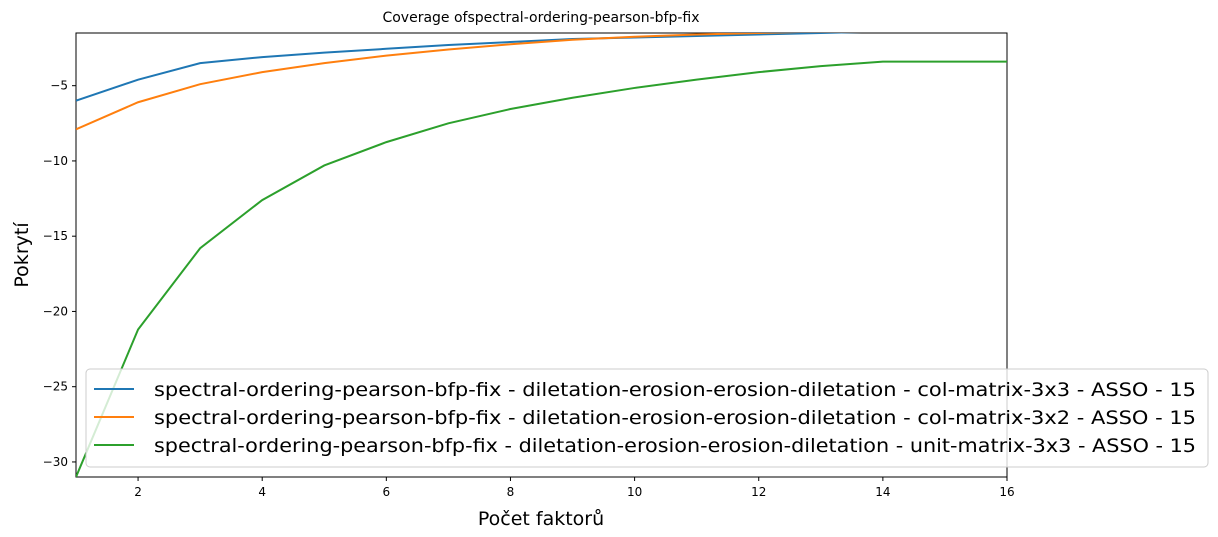 This screenshot has width=1218, height=537. What do you see at coordinates (59, 274) in the screenshot?
I see `y-axis-ticks: −30 −25 −20 −15 −10 −5` at bounding box center [59, 274].